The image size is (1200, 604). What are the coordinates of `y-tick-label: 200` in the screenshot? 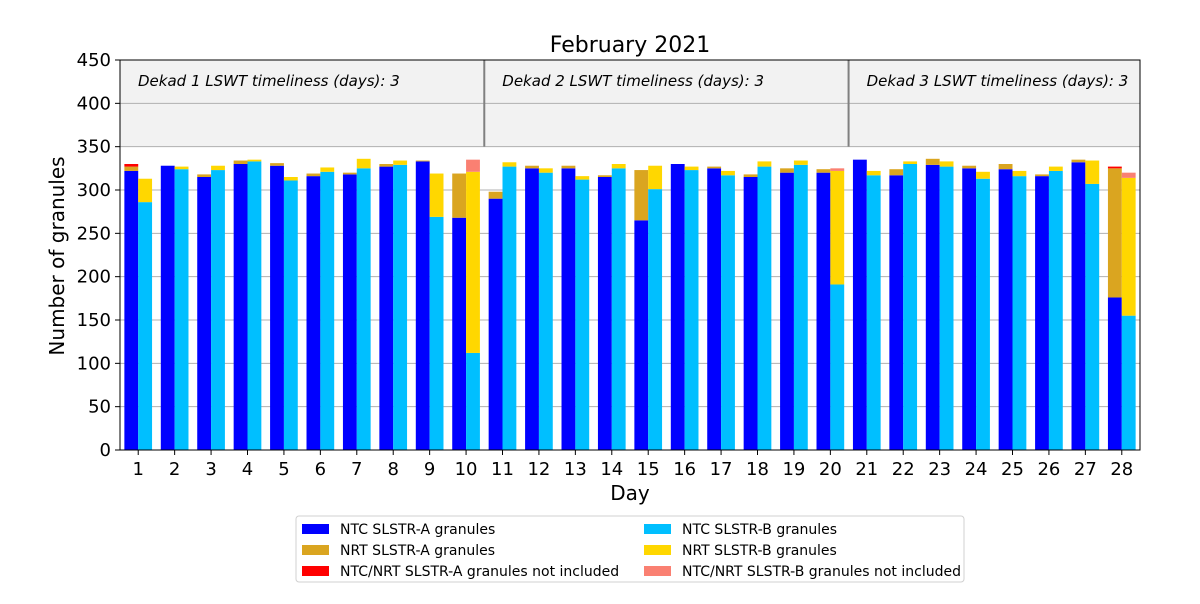 It's located at (94, 277).